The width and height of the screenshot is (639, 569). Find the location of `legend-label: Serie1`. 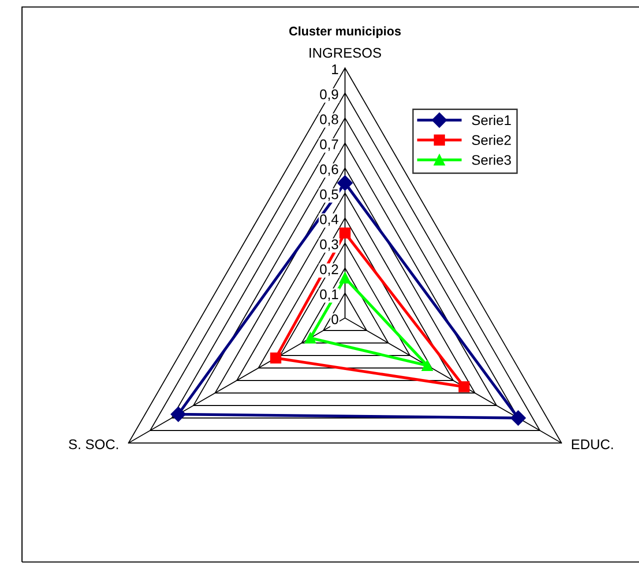

legend-label: Serie1 is located at coordinates (491, 120).